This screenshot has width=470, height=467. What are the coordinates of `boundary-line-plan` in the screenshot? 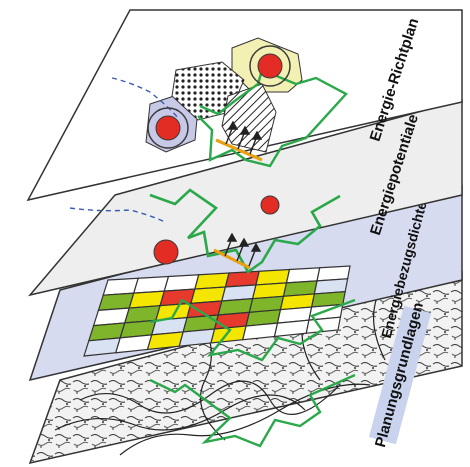 It's located at (272, 118).